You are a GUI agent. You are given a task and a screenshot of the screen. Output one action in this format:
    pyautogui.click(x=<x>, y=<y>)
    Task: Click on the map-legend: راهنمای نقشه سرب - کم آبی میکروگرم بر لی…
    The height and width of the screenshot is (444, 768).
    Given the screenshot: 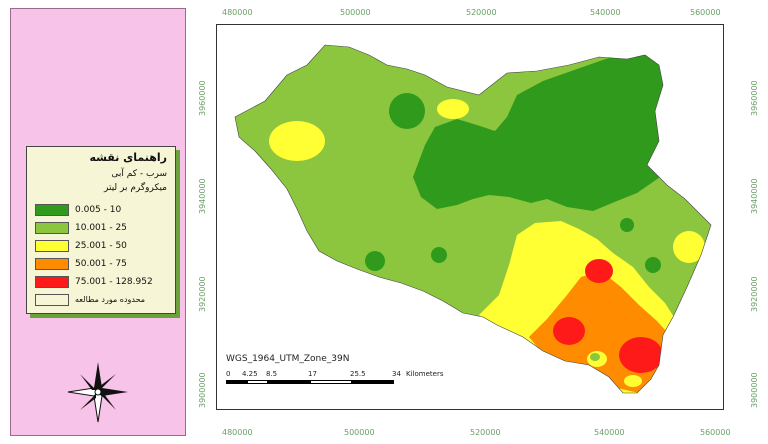 What is the action you would take?
    pyautogui.click(x=101, y=230)
    